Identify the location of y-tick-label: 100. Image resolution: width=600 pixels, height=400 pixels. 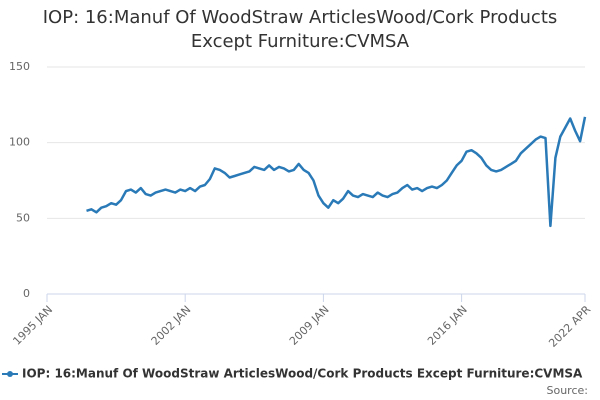
(19, 142).